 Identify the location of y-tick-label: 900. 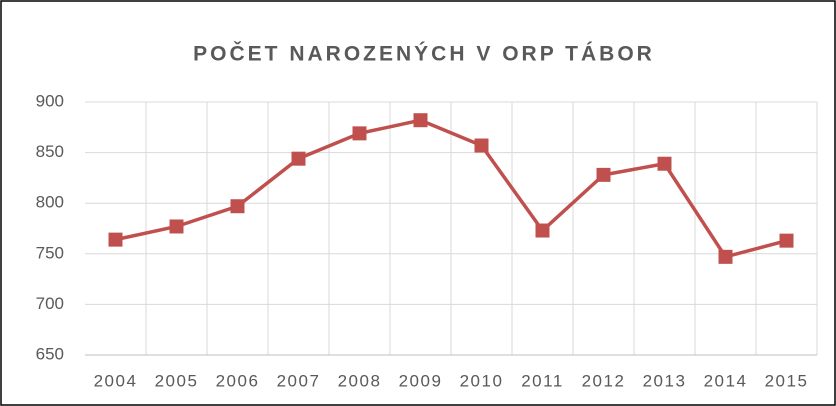
(50, 100).